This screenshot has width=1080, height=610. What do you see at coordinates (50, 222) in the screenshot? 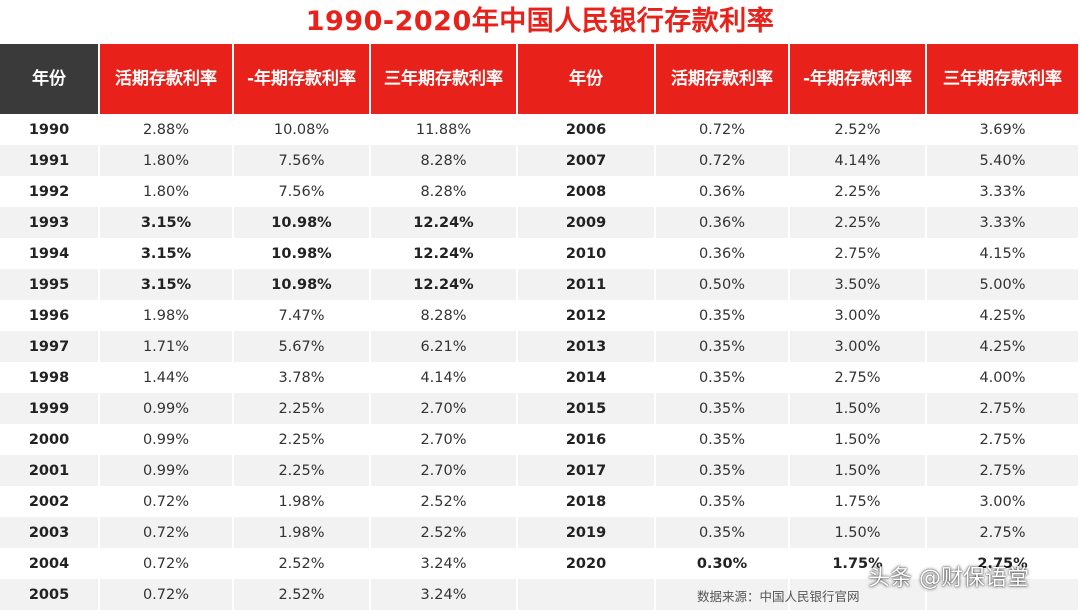
I see `left-year-cell: 1993` at bounding box center [50, 222].